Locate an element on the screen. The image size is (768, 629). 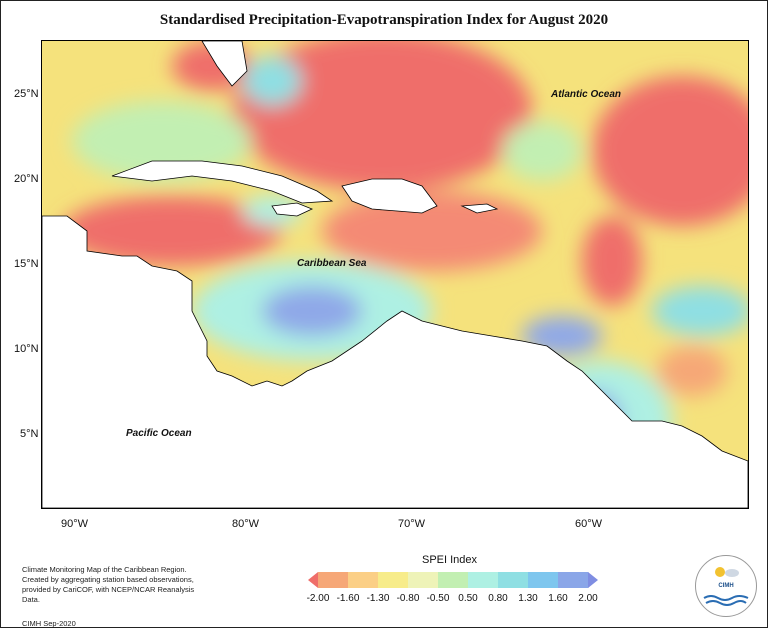
dry-zone-atlantic is located at coordinates (382, 116).